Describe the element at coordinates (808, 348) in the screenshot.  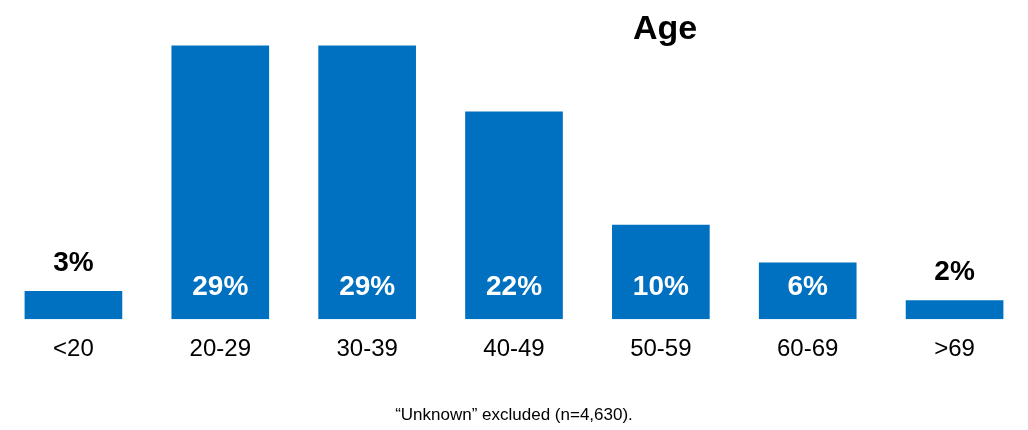
I see `x-tick-label: 60-69` at that location.